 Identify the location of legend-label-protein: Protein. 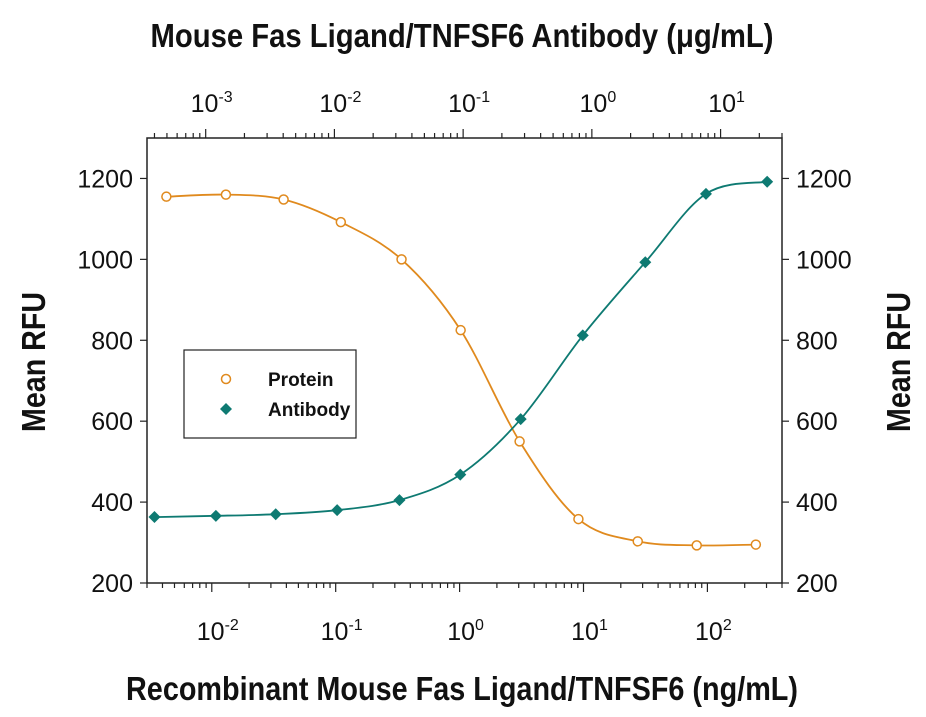
(300, 380).